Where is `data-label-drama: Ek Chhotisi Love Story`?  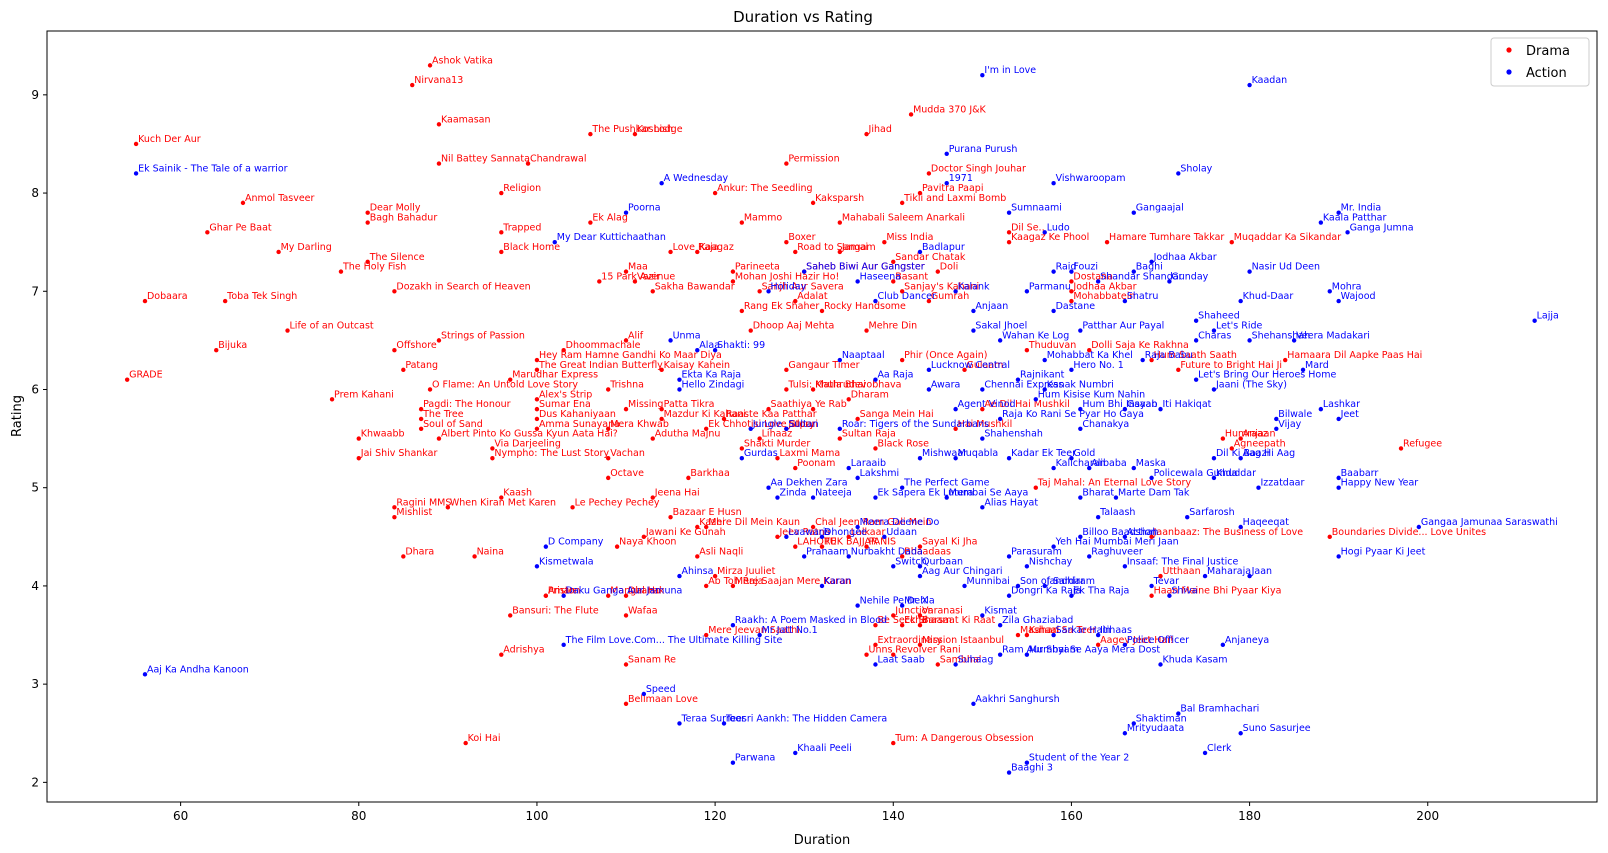 data-label-drama: Ek Chhotisi Love Story is located at coordinates (761, 424).